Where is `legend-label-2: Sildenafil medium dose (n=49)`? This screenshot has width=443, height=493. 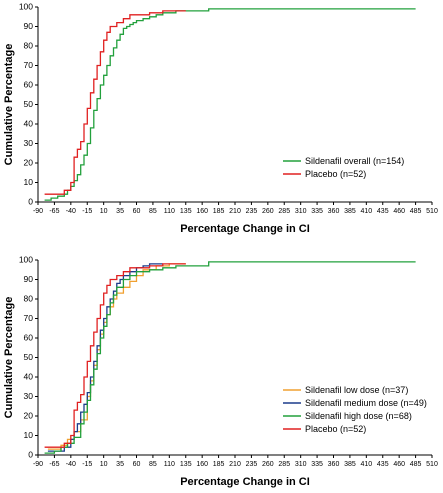
legend-label-2: Sildenafil medium dose (n=49) is located at coordinates (366, 403).